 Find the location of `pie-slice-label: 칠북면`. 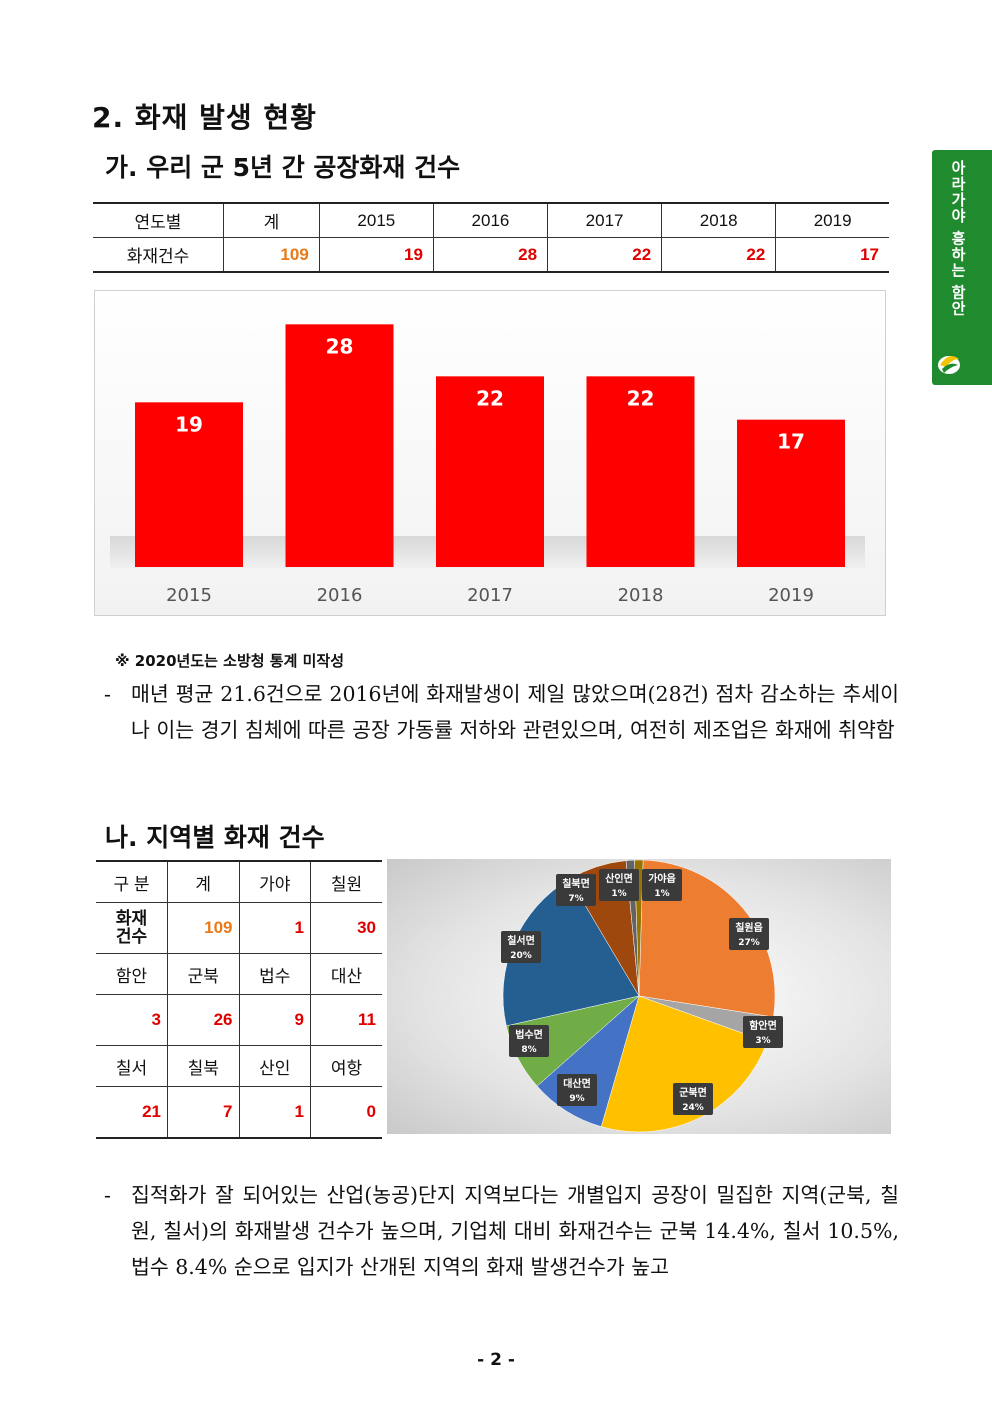

pie-slice-label: 칠북면 is located at coordinates (576, 883).